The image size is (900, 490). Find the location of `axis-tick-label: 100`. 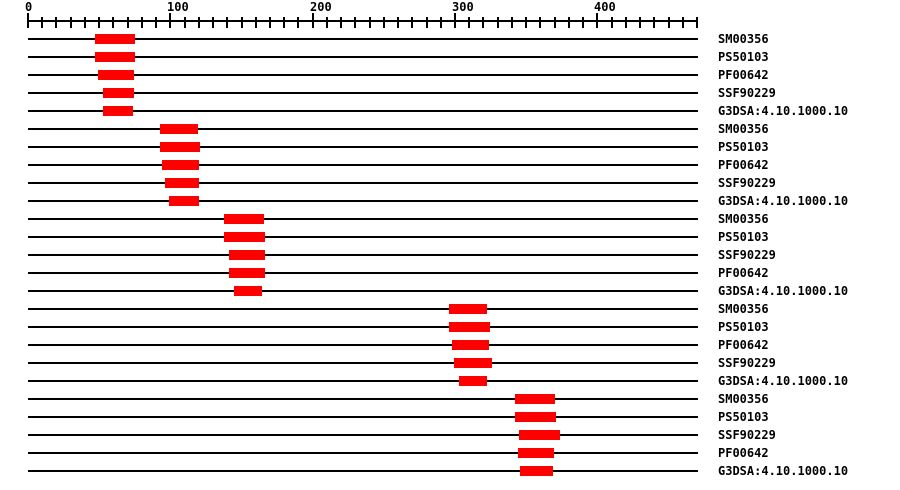

axis-tick-label: 100 is located at coordinates (178, 7).